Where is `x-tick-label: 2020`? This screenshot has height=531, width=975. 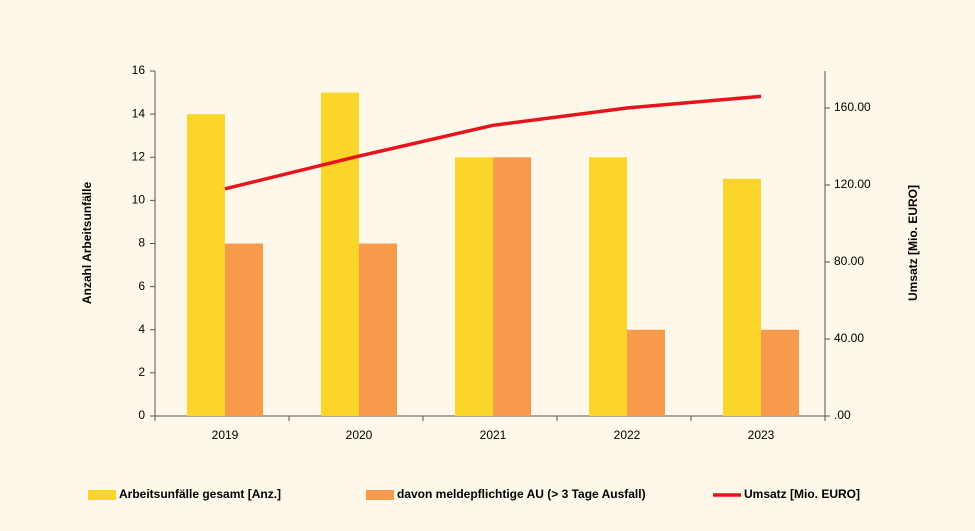
x-tick-label: 2020 is located at coordinates (359, 435).